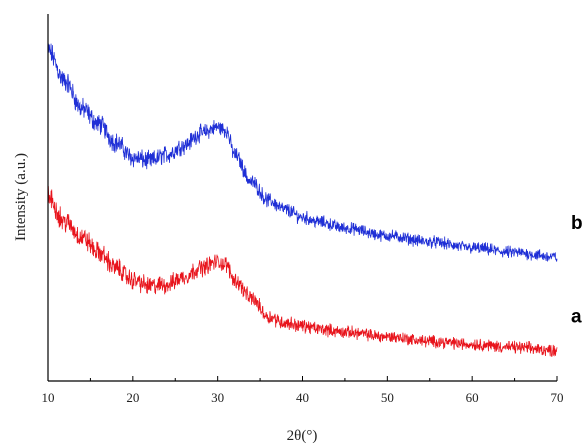  What do you see at coordinates (577, 223) in the screenshot?
I see `series-label-b: b` at bounding box center [577, 223].